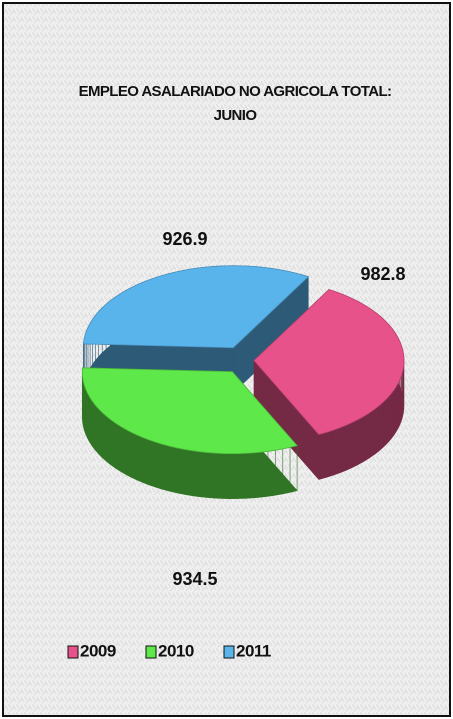  What do you see at coordinates (98, 650) in the screenshot?
I see `legend-label: 2009` at bounding box center [98, 650].